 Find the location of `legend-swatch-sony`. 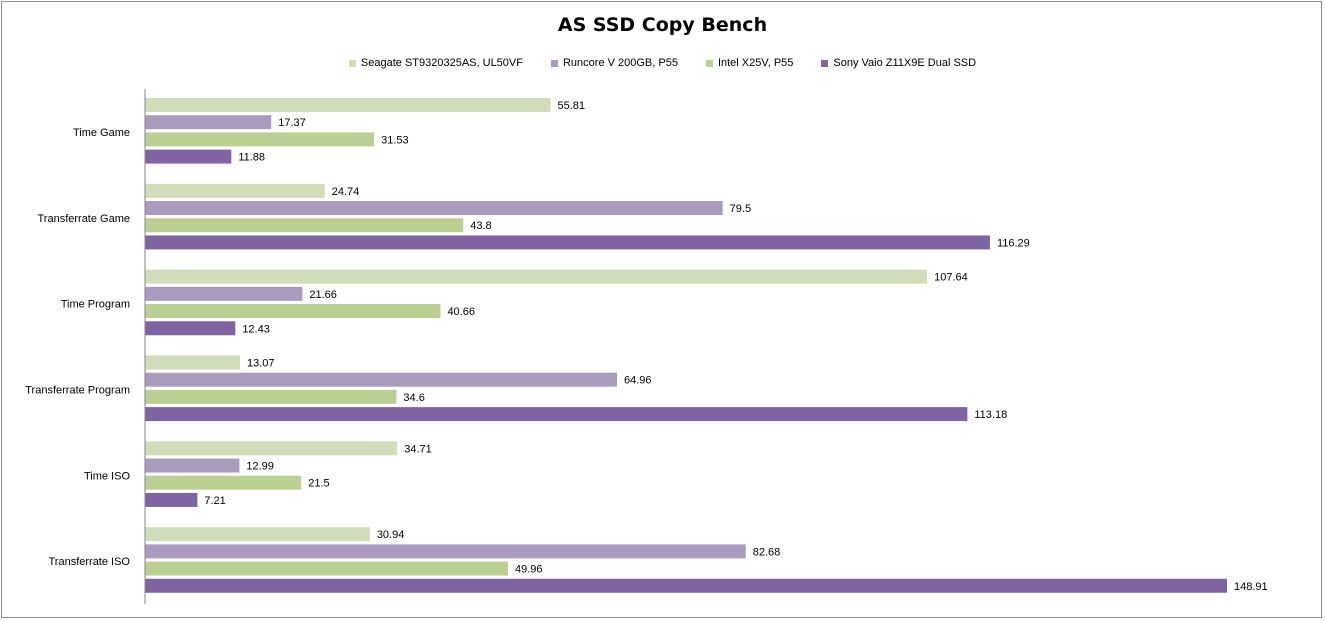

legend-swatch-sony is located at coordinates (825, 63).